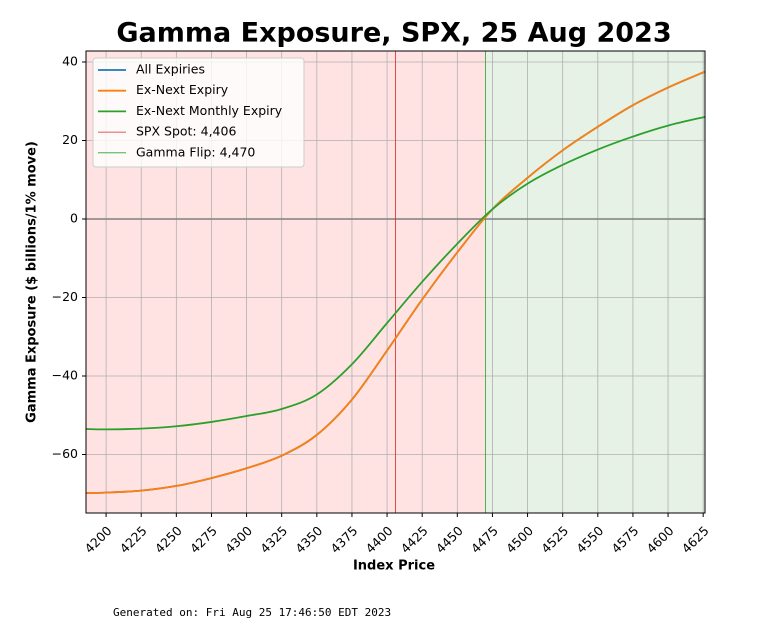 The width and height of the screenshot is (762, 627). Describe the element at coordinates (238, 539) in the screenshot. I see `x-tick-label: 4300` at that location.